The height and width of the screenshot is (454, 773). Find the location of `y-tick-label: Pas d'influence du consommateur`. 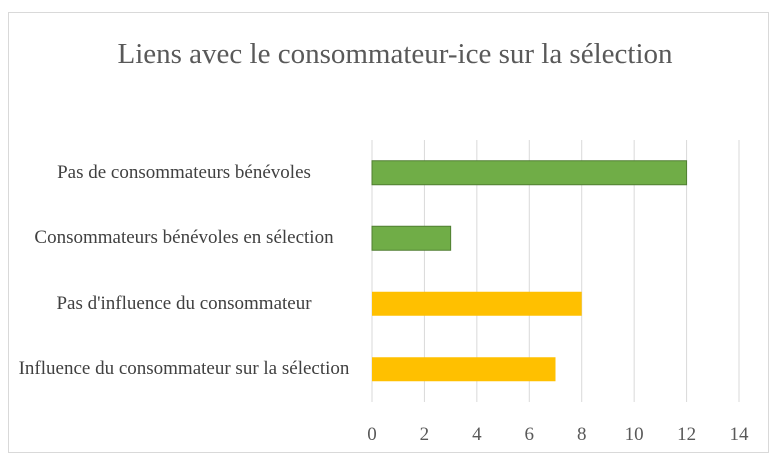

y-tick-label: Pas d'influence du consommateur is located at coordinates (184, 303).